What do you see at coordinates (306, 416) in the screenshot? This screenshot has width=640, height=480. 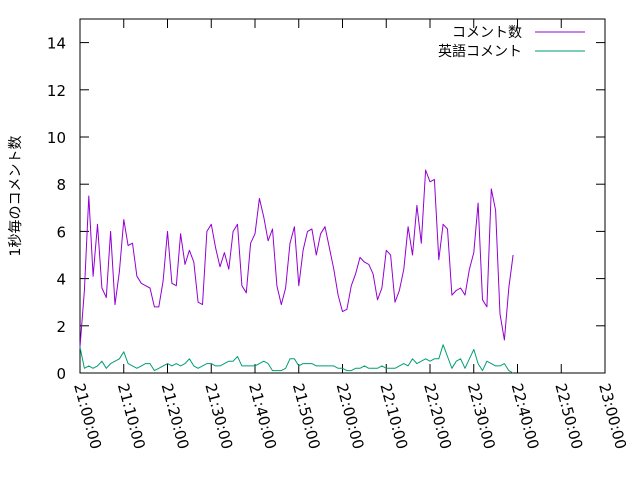 I see `x-tick-label: 21:50:00` at bounding box center [306, 416].